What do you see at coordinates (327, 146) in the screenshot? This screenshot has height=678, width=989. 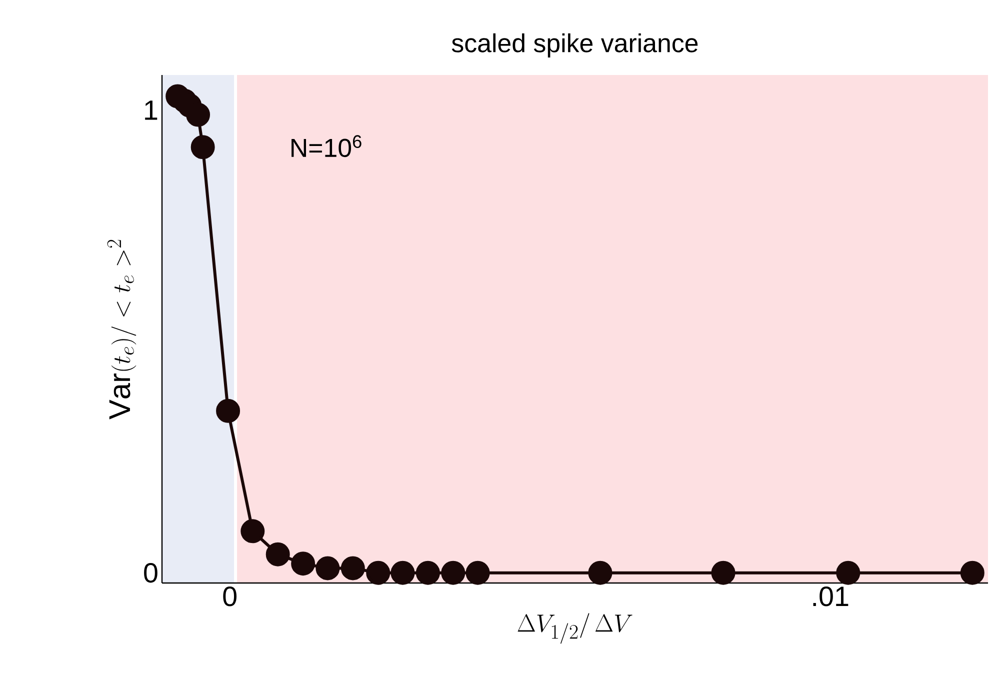 I see `annotation: N=10$^{6}$` at bounding box center [327, 146].